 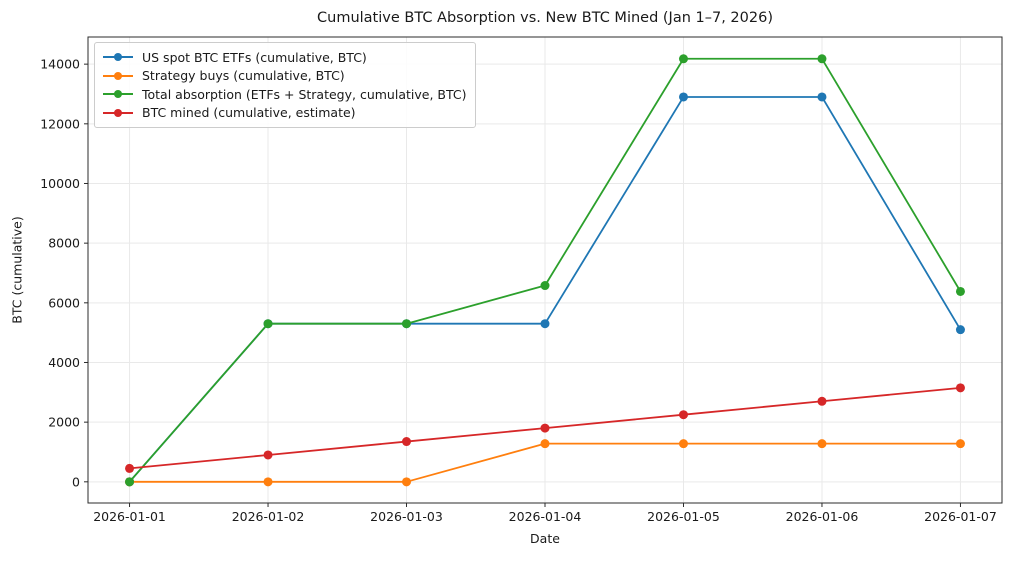 I want to click on y-tick-label: 6000, so click(x=64, y=302).